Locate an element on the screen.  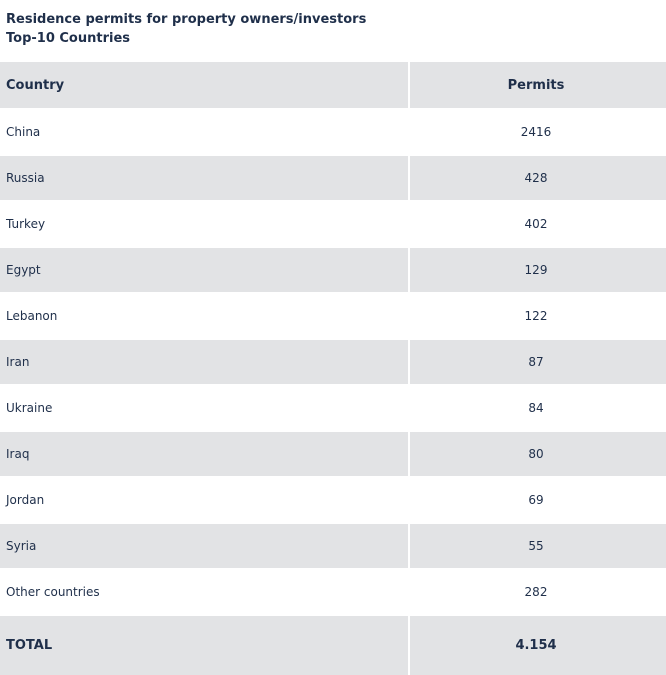
table-row: Iran 87 is located at coordinates (333, 362).